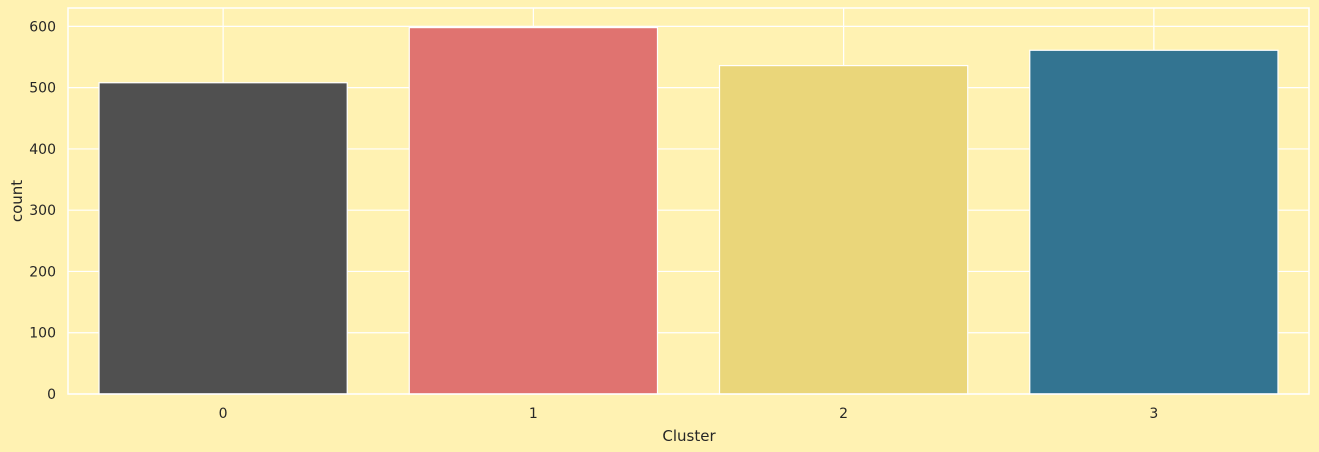  Describe the element at coordinates (51, 395) in the screenshot. I see `y-tick-label: 0` at that location.